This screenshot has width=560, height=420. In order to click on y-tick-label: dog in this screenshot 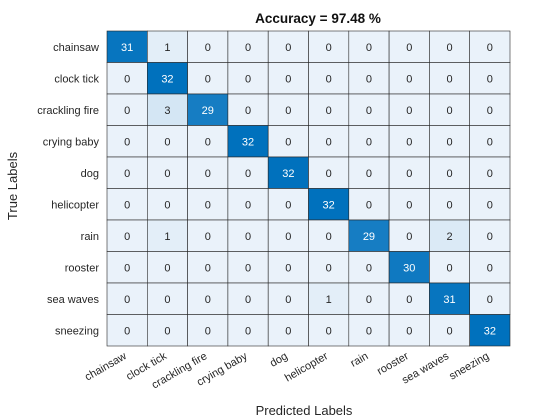, I will do `click(90, 174)`.